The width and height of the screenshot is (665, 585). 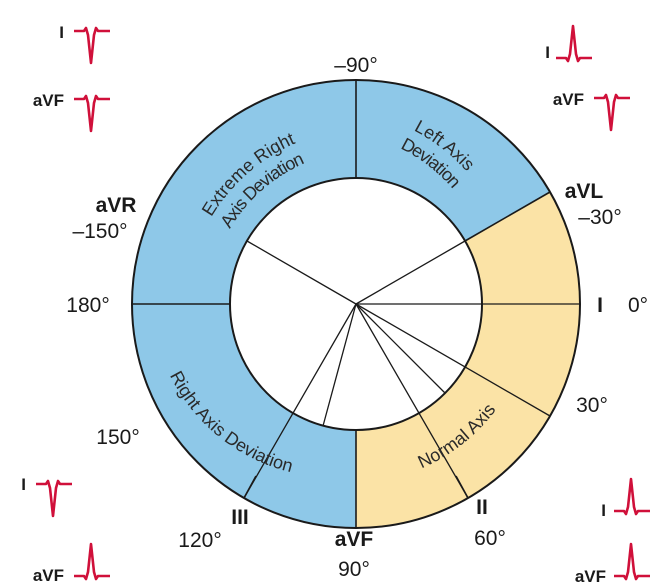 I want to click on lead-label-avf: aVF, so click(x=354, y=539).